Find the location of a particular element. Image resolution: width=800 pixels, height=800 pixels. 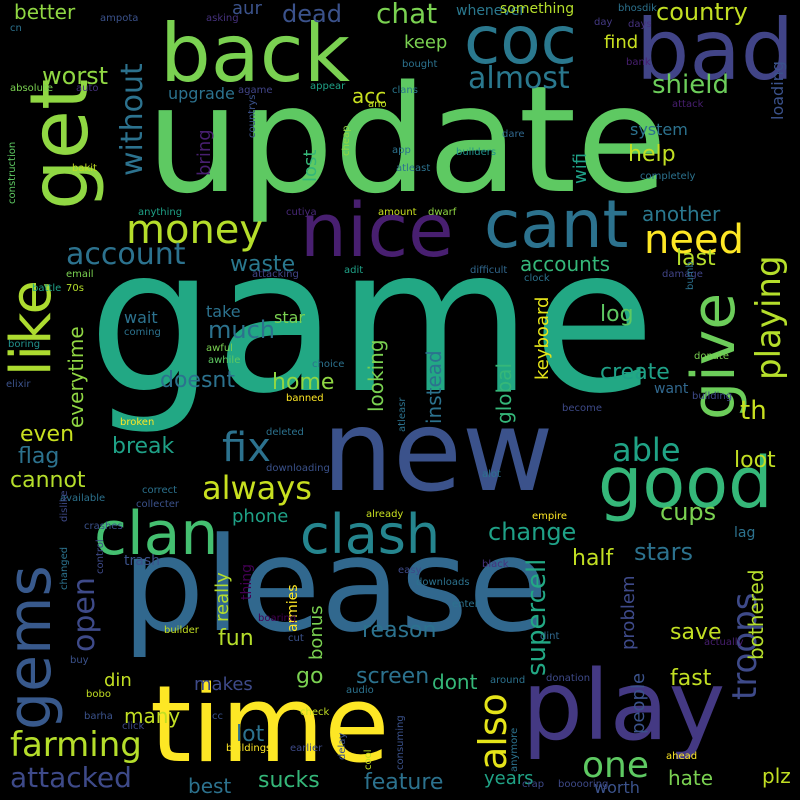

word-black: enter is located at coordinates (465, 604).